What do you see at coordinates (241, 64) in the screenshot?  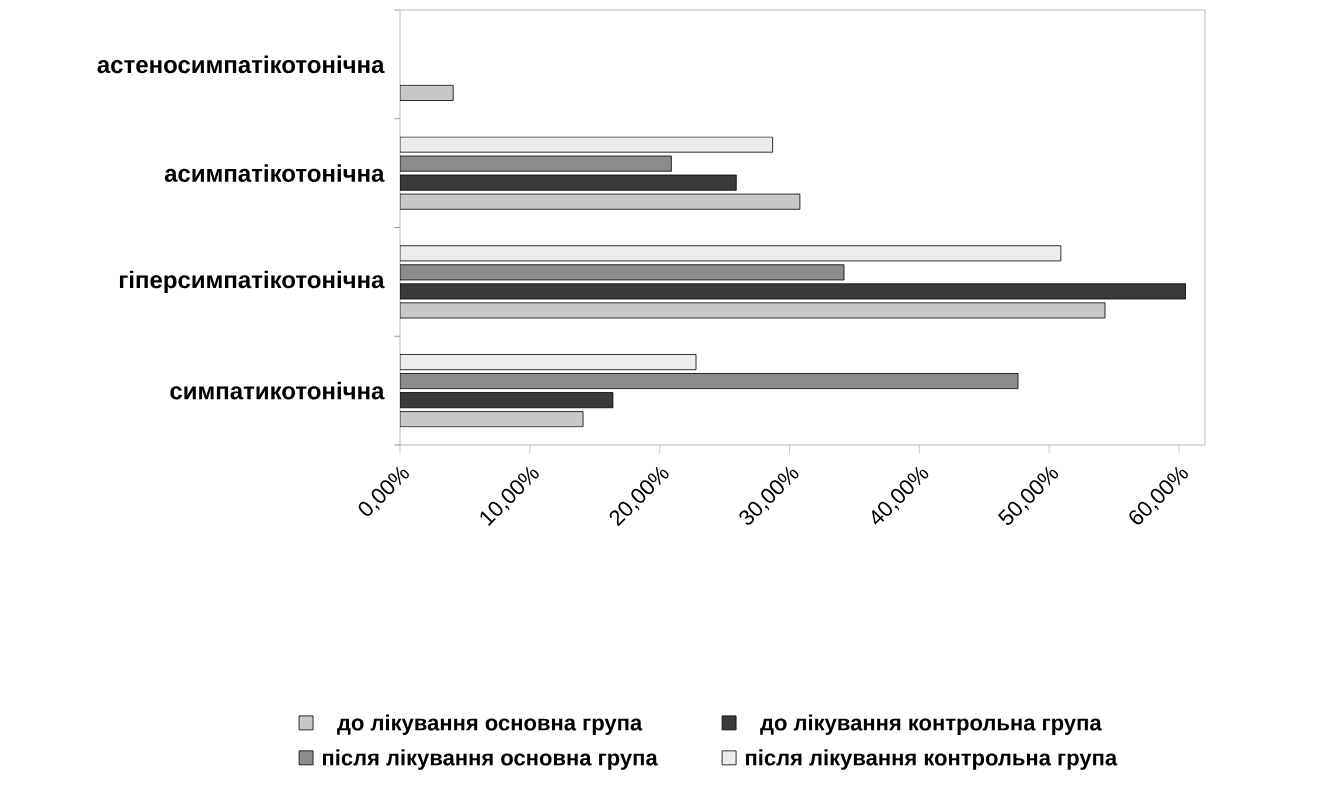 I see `y-tick-label: астеносимпатікотонічна` at bounding box center [241, 64].